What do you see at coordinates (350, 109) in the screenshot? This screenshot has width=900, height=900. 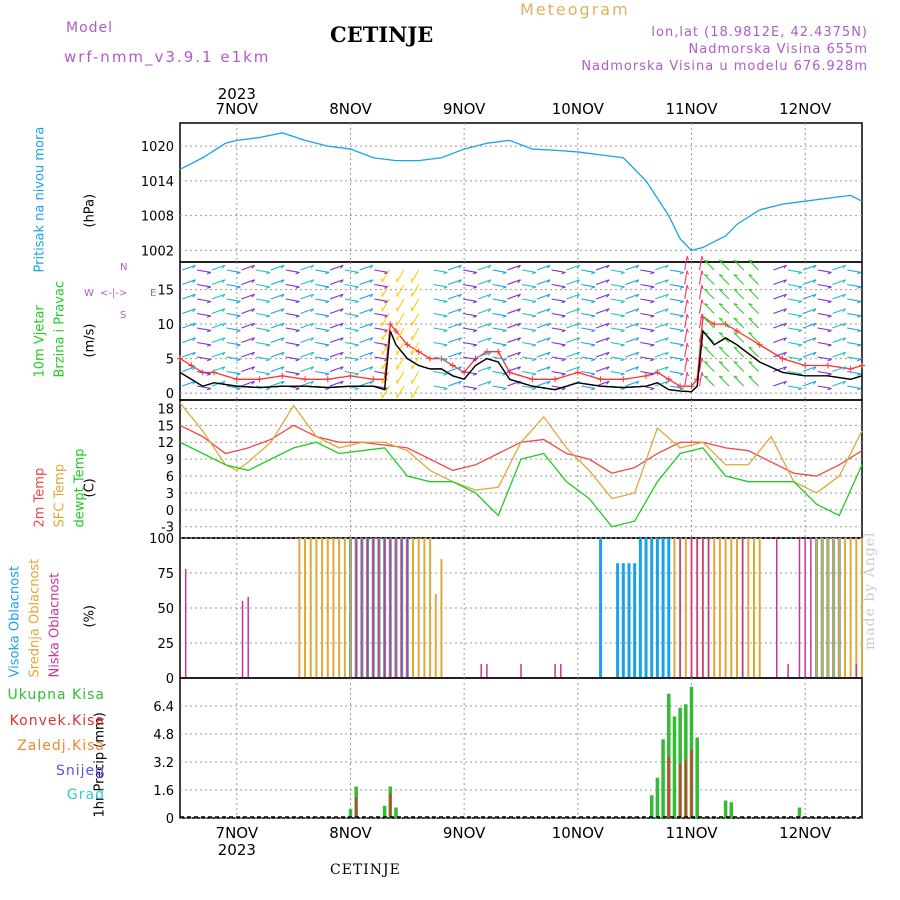 I see `top-day-label: 8NOV` at bounding box center [350, 109].